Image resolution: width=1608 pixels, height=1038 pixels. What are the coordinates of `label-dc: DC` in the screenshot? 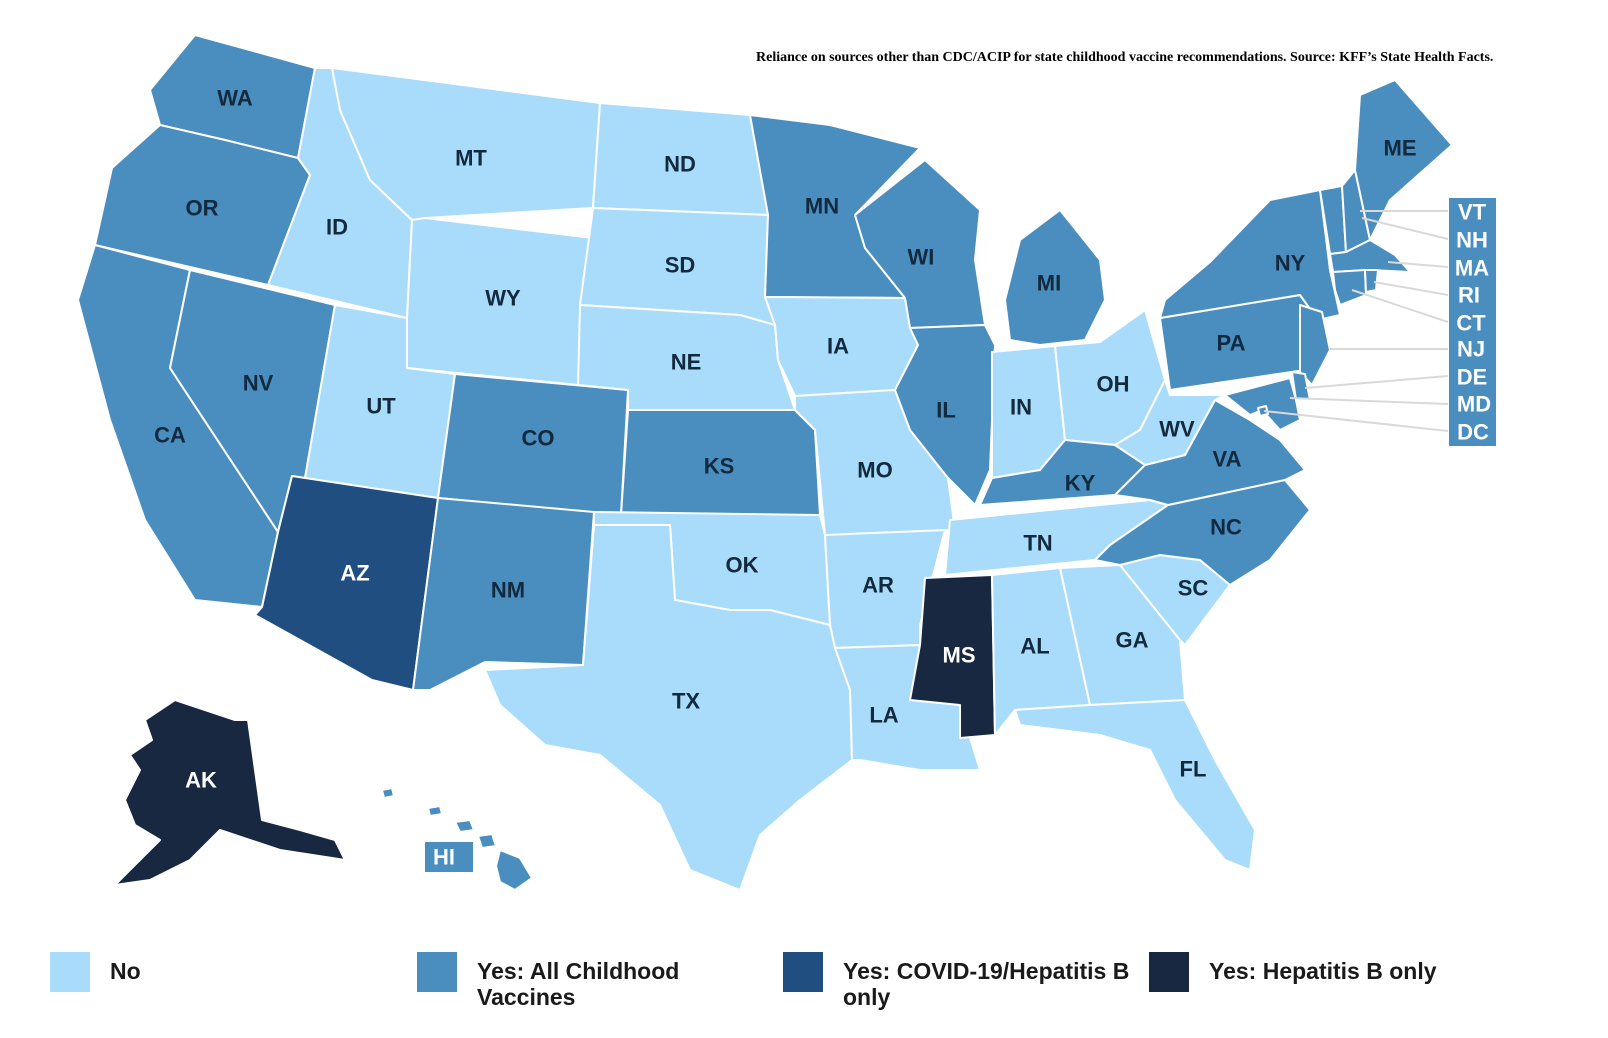 It's located at (1473, 432).